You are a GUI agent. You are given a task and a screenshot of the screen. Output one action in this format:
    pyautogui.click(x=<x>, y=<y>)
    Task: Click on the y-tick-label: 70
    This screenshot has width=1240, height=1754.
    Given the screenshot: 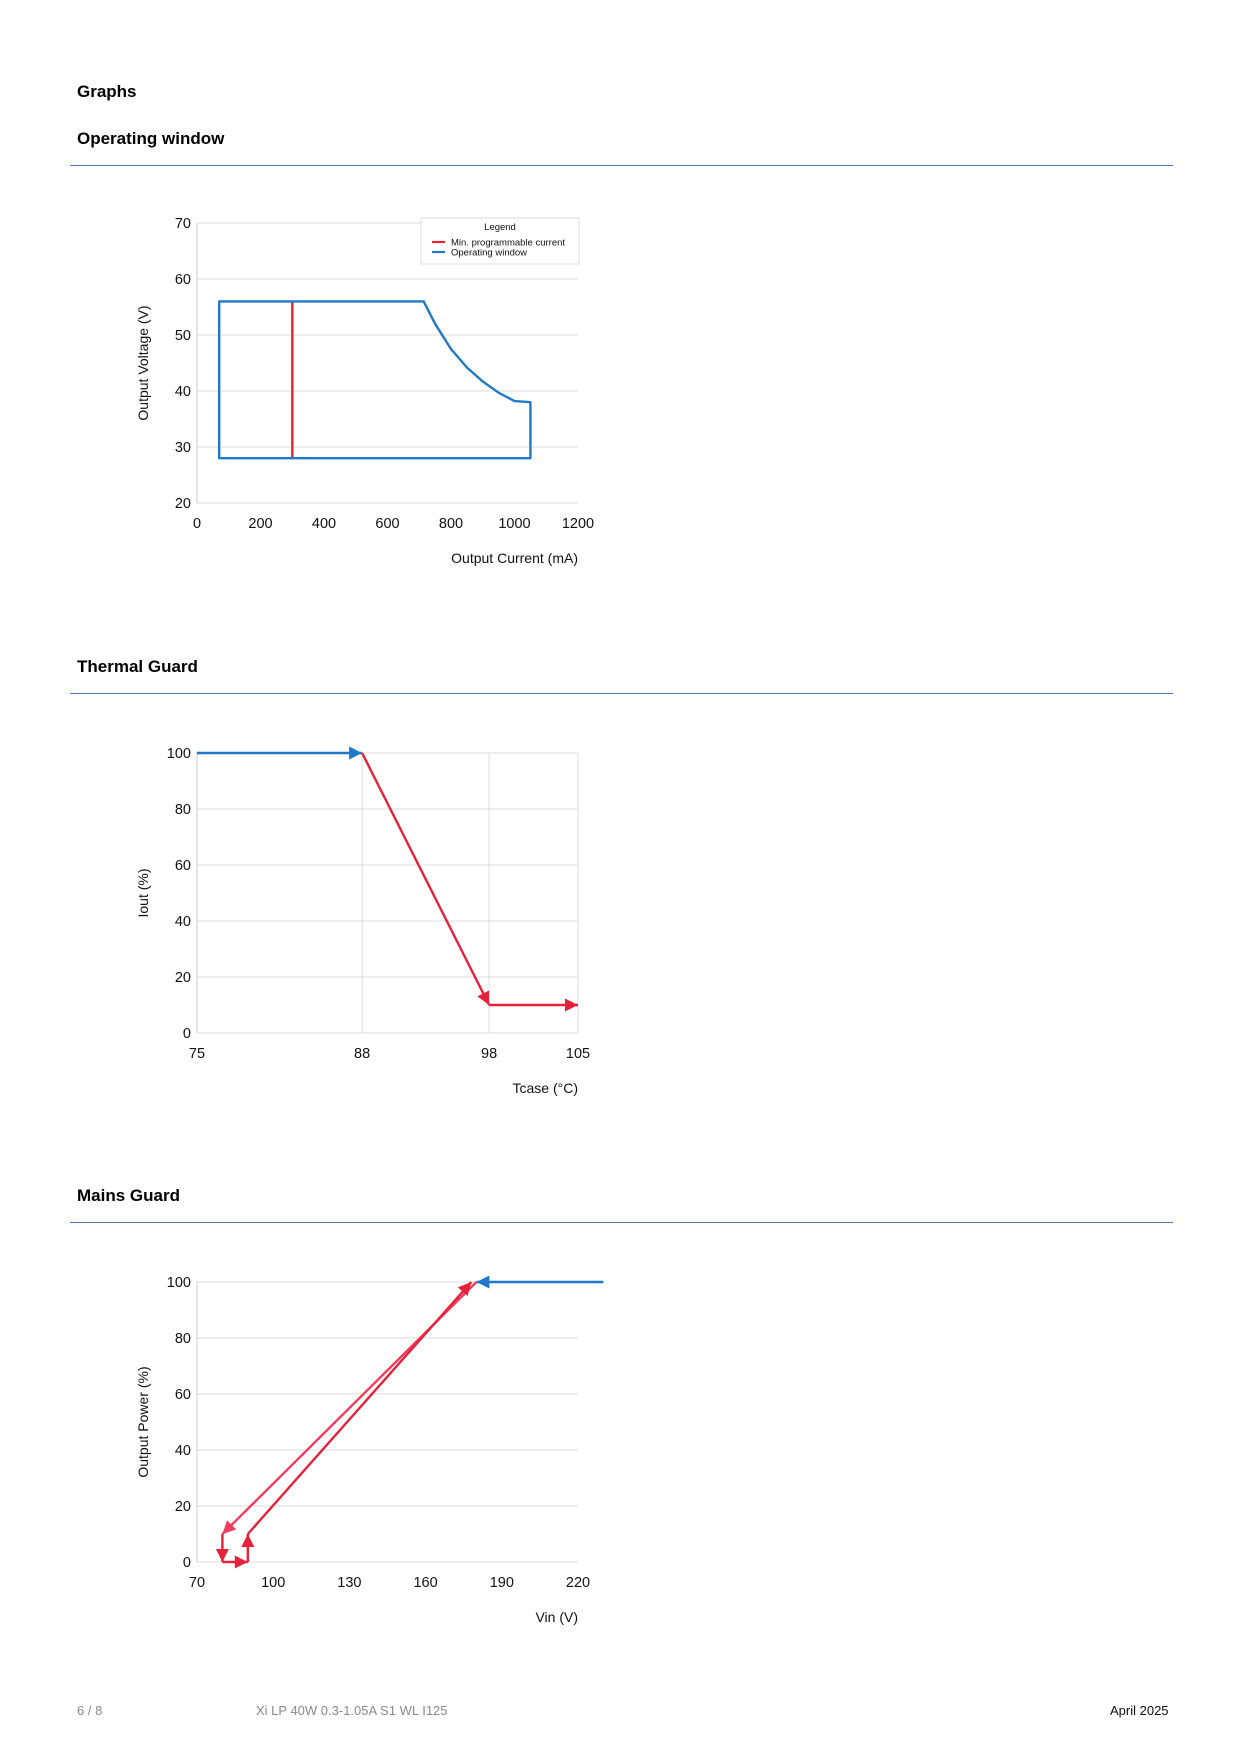 What is the action you would take?
    pyautogui.click(x=183, y=224)
    